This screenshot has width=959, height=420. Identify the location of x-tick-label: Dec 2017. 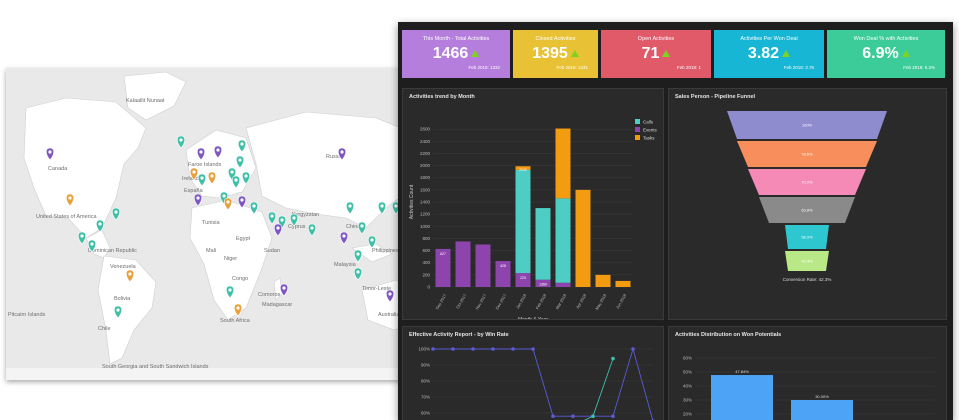
(500, 301).